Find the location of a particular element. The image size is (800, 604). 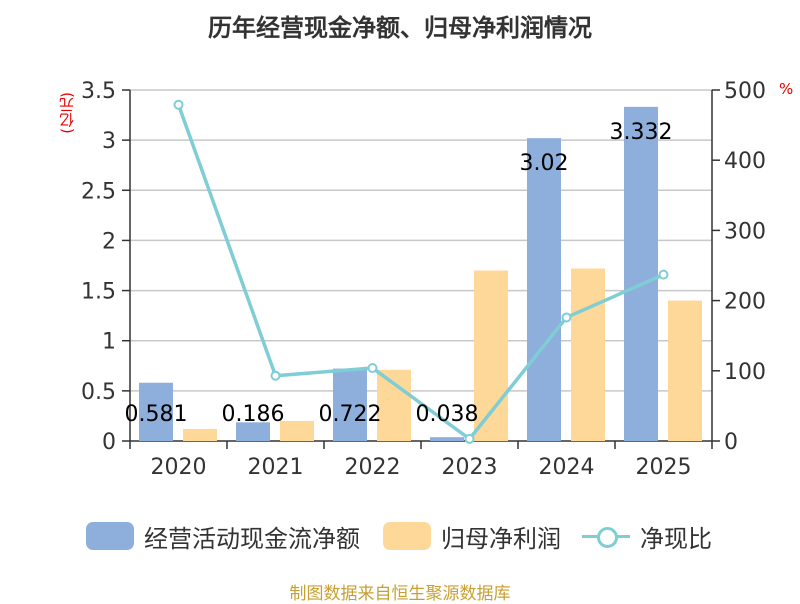

right-axis-tick-label: 400 is located at coordinates (745, 161).